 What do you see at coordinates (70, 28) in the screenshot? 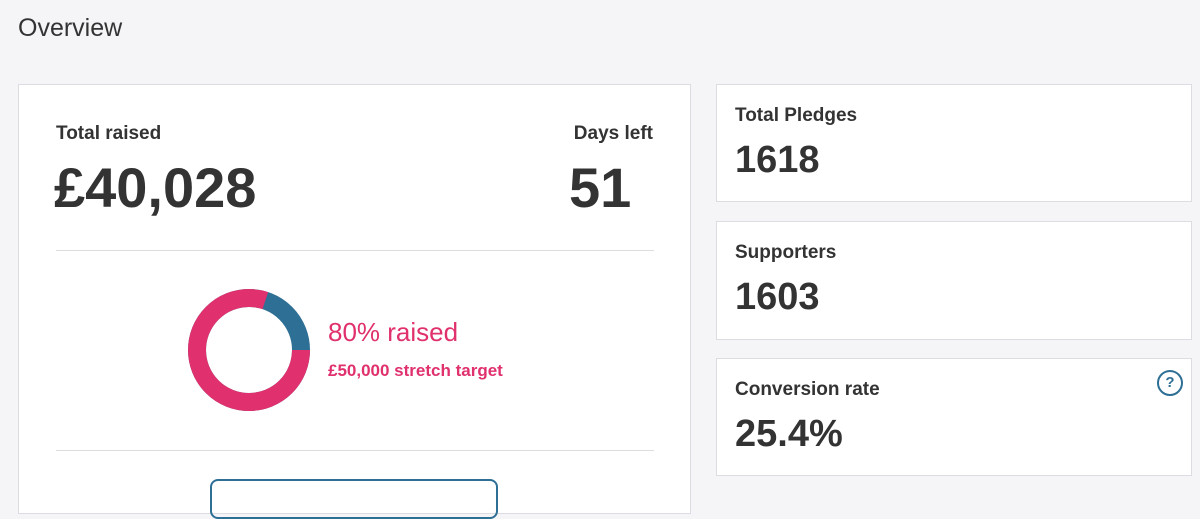
I see `page-title: Overview` at bounding box center [70, 28].